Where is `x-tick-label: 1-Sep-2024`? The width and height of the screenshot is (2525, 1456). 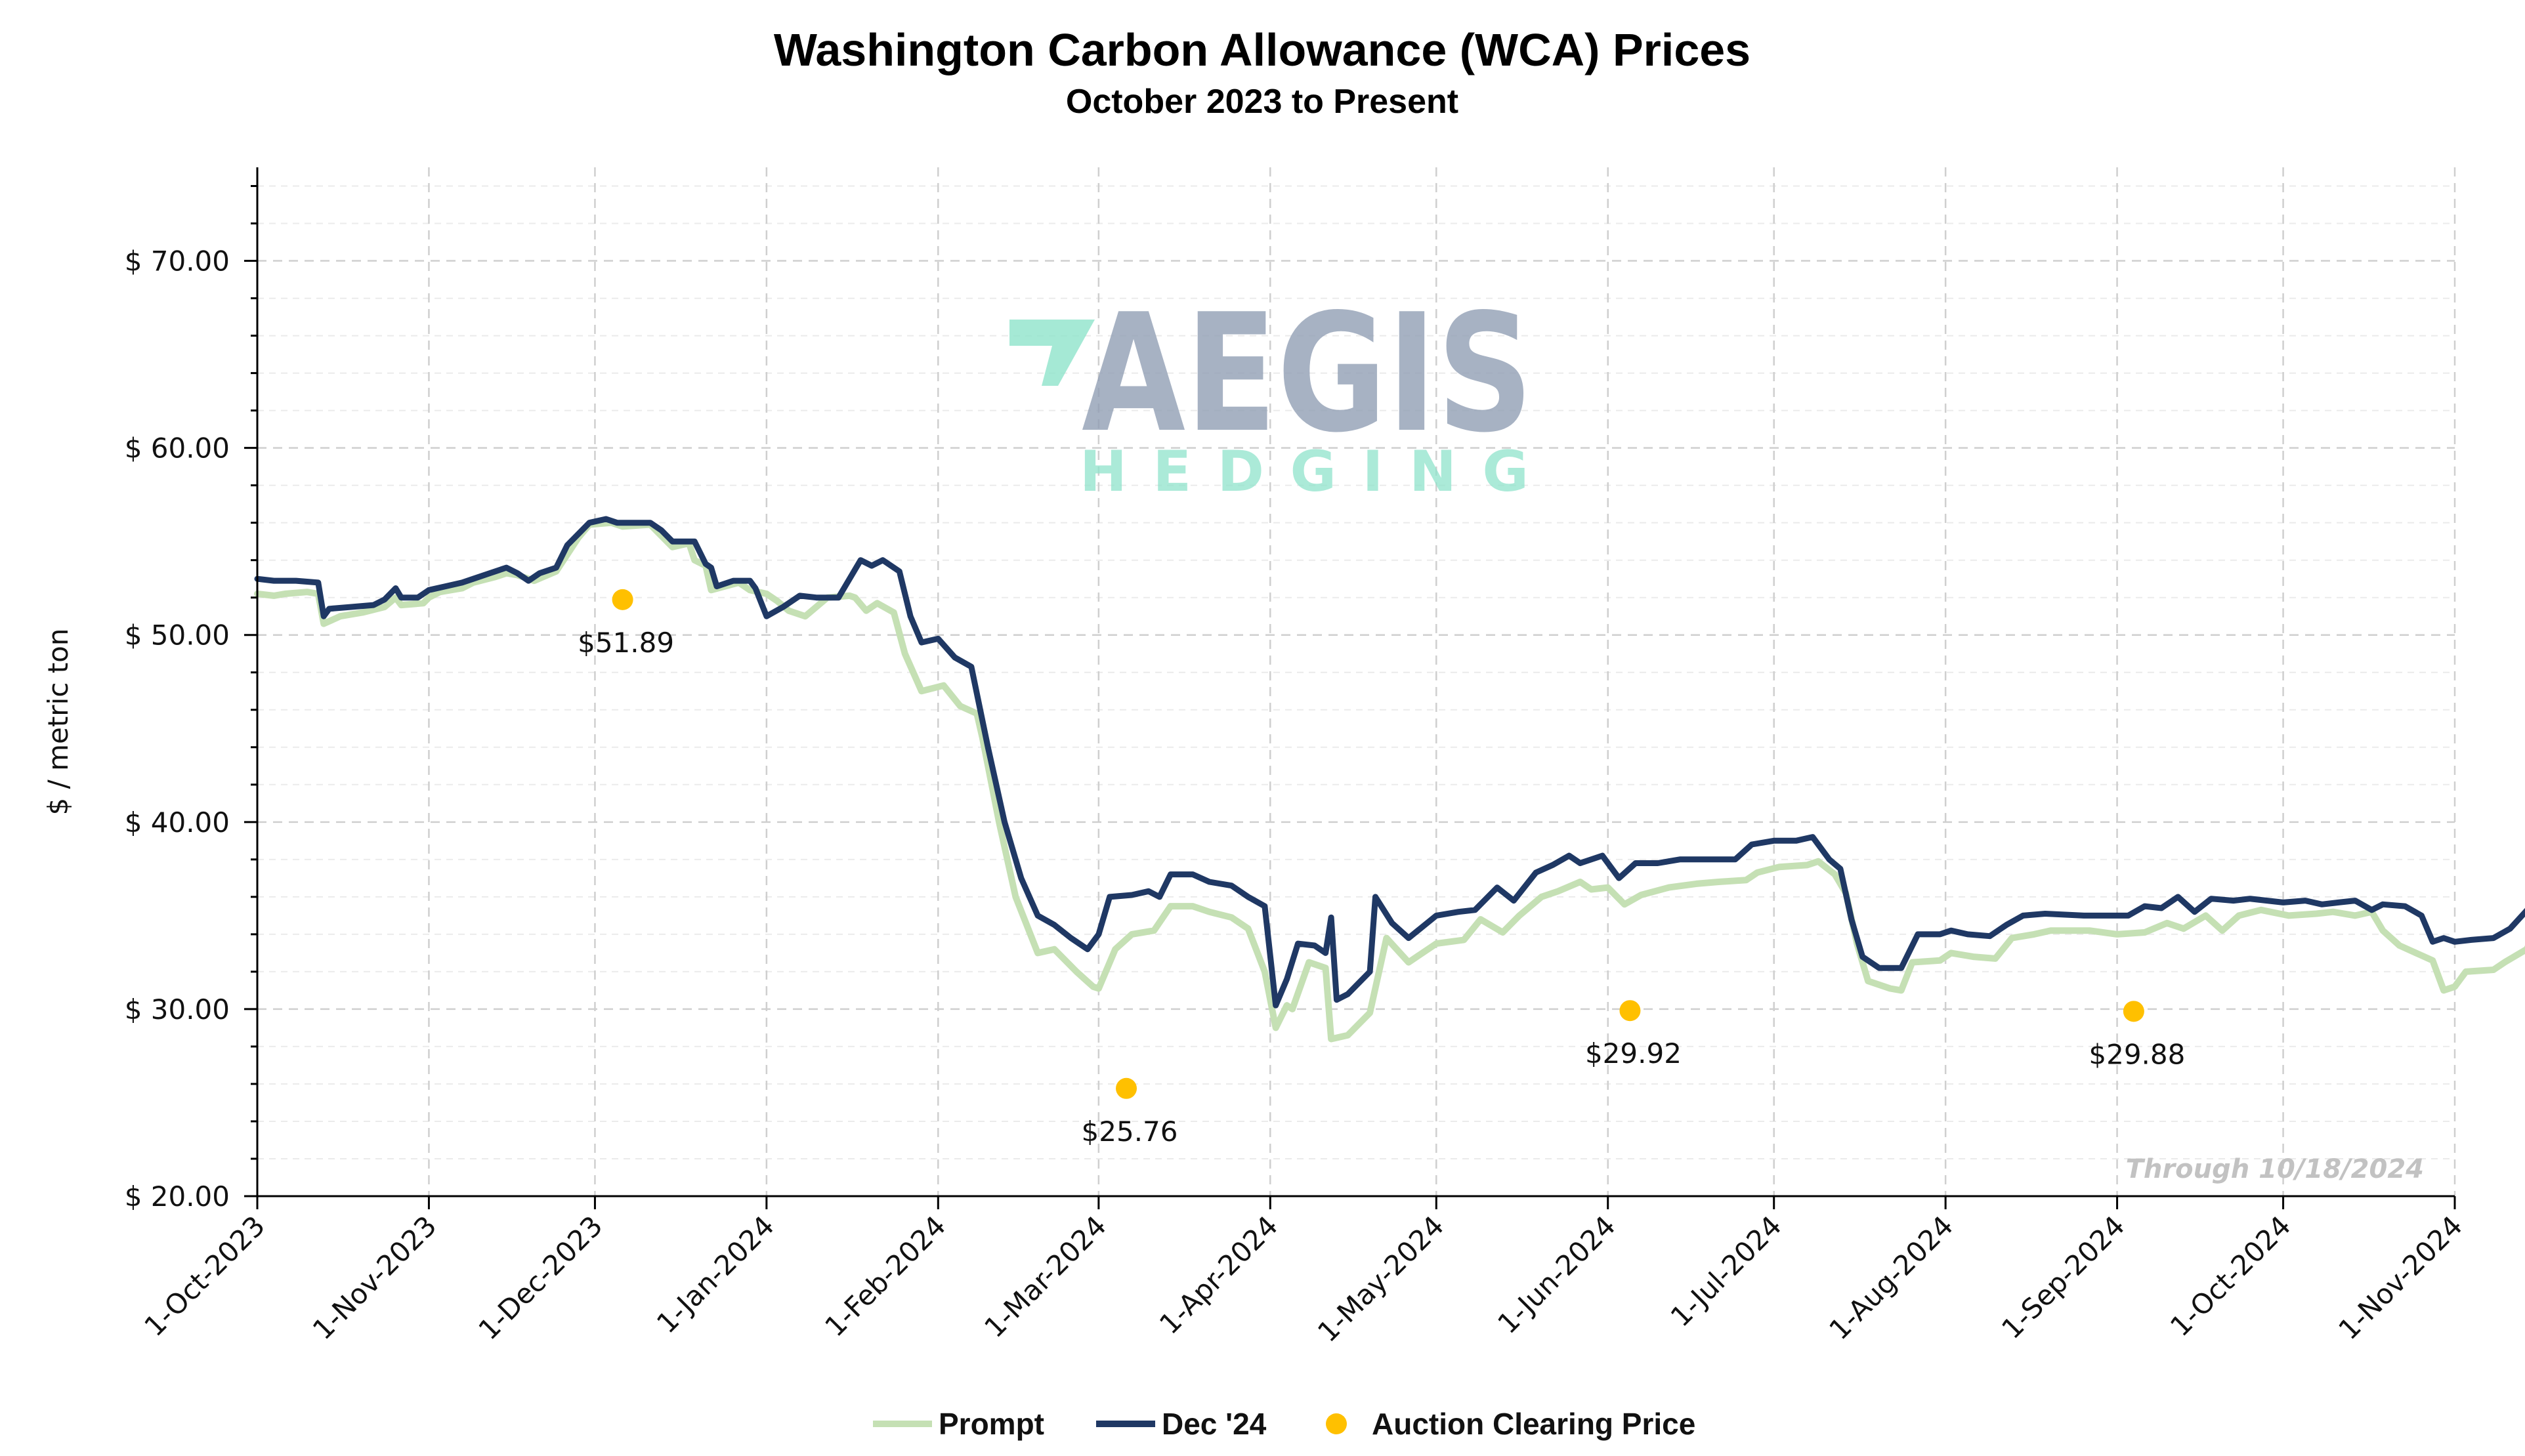 x-tick-label: 1-Sep-2024 is located at coordinates (2063, 1277).